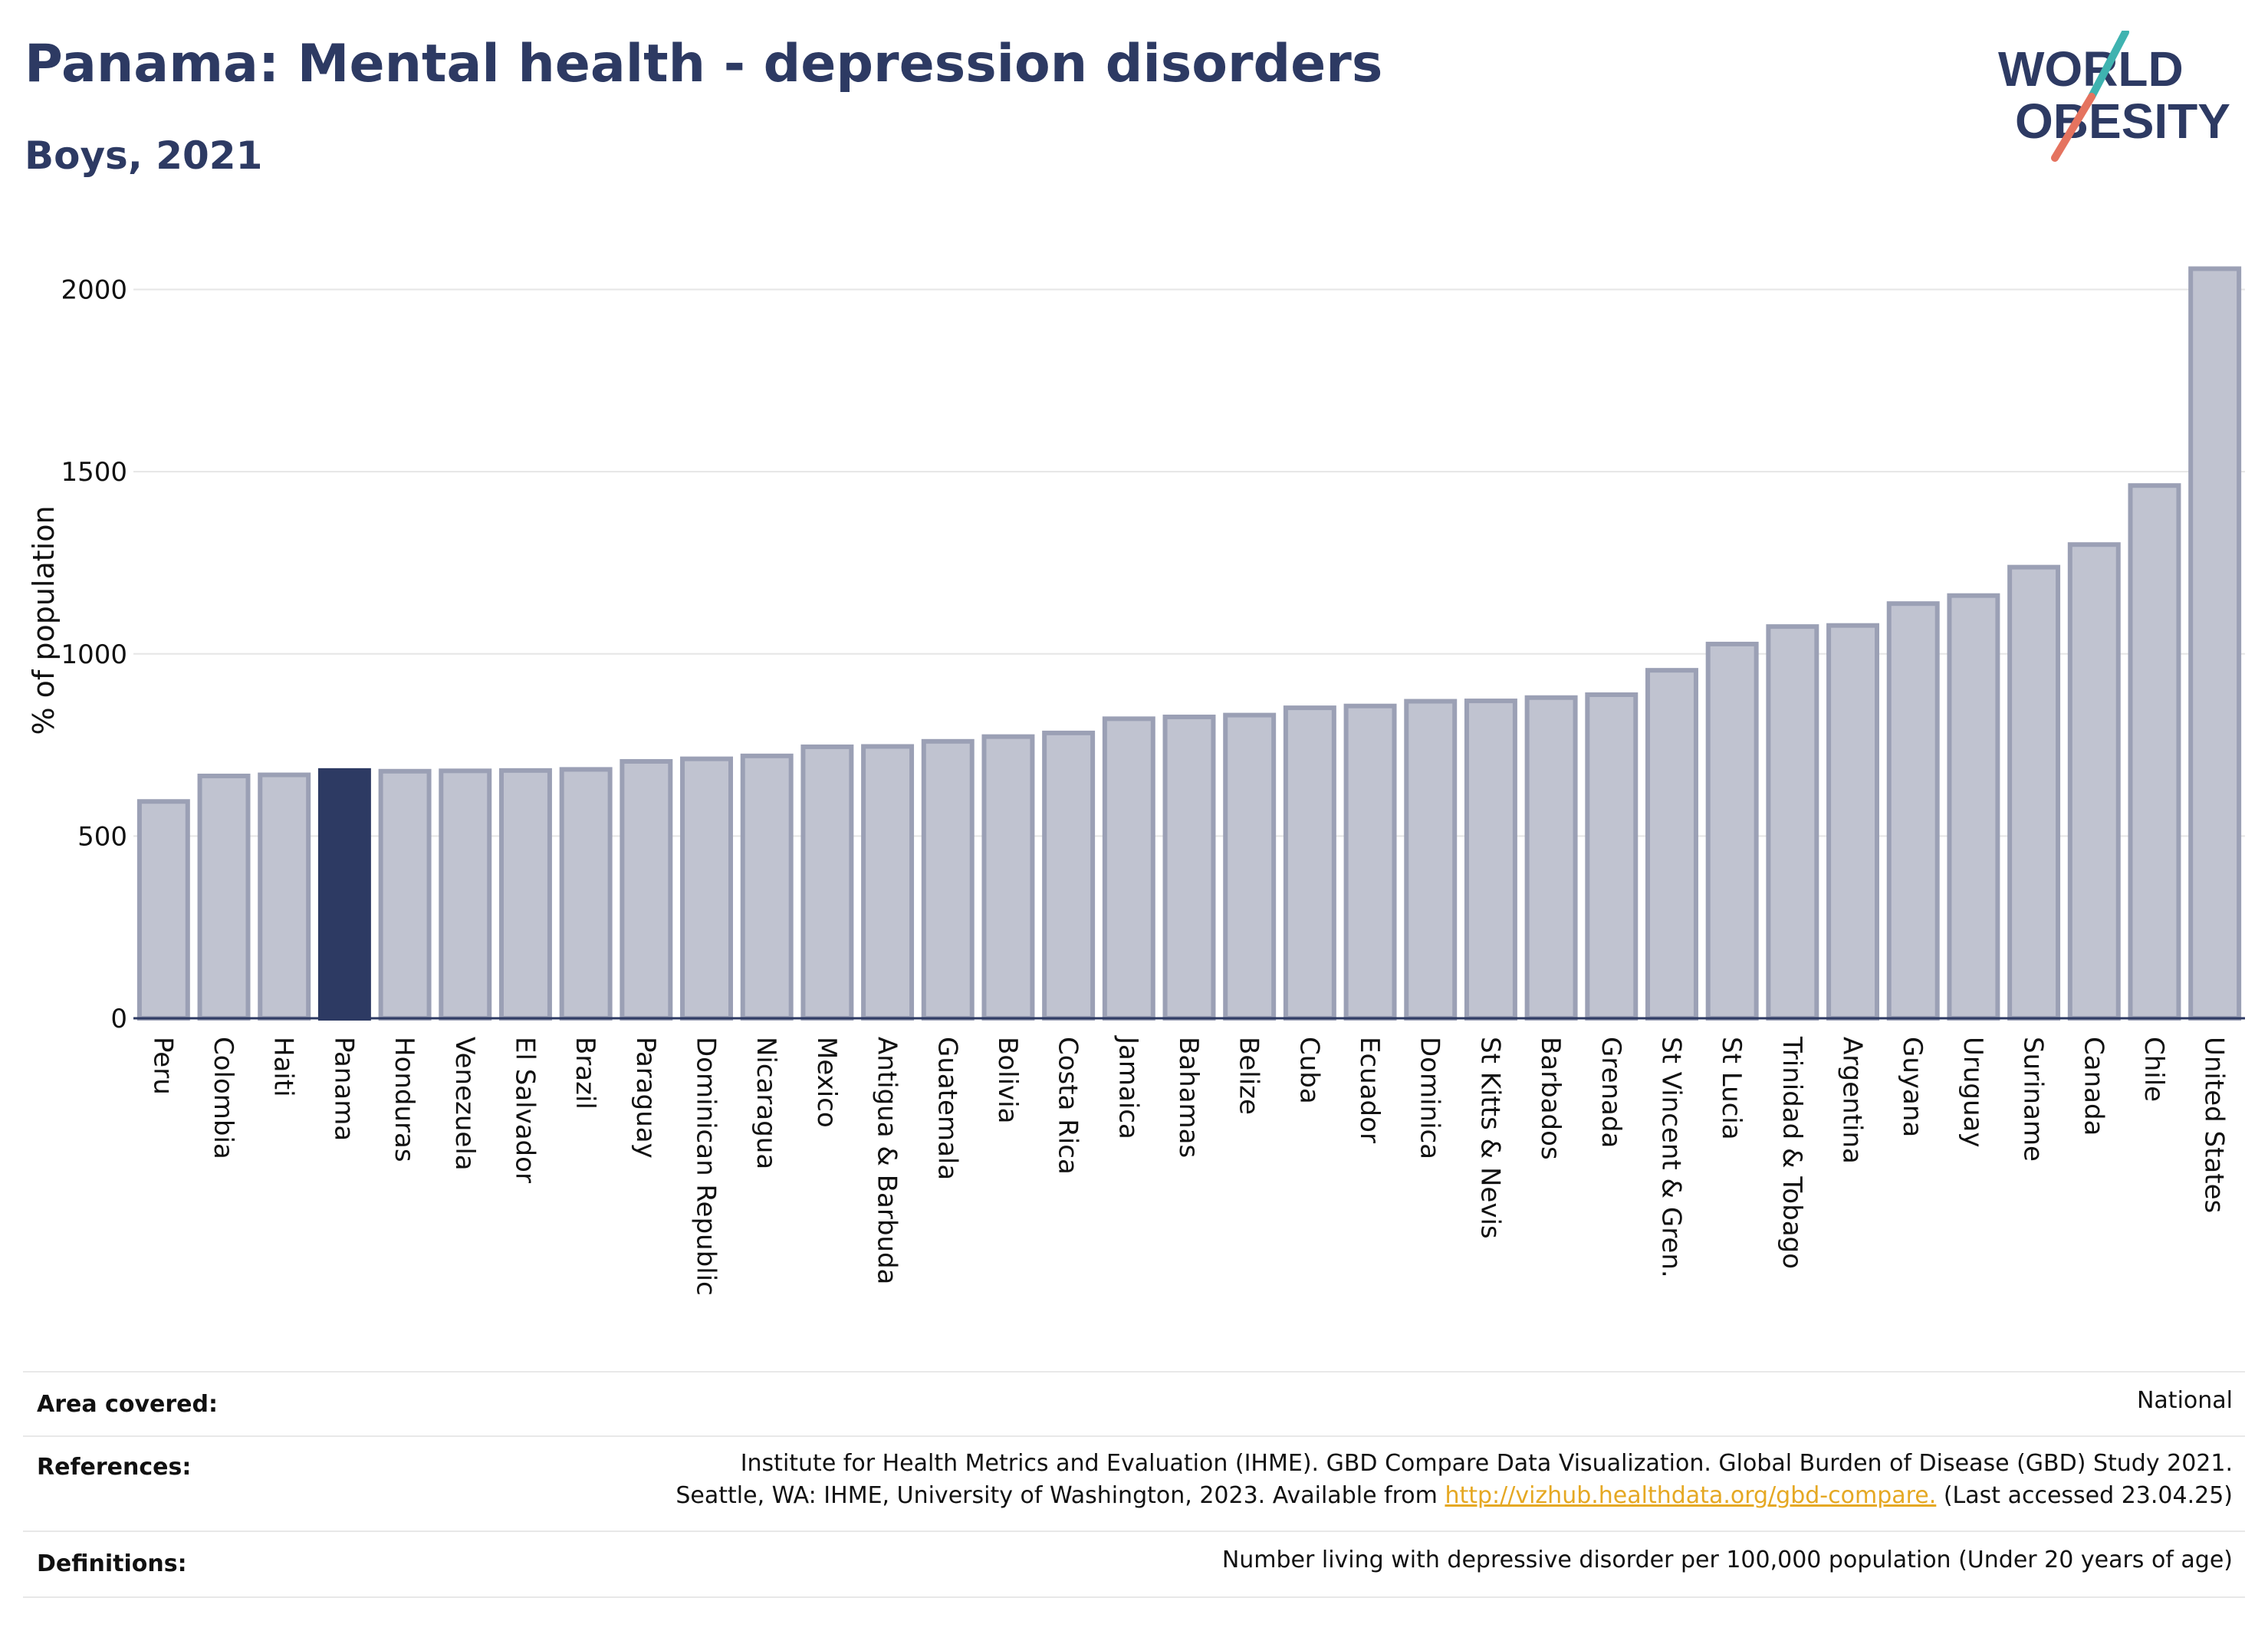 This screenshot has width=2268, height=1634. I want to click on bar-jamaica, so click(1128, 869).